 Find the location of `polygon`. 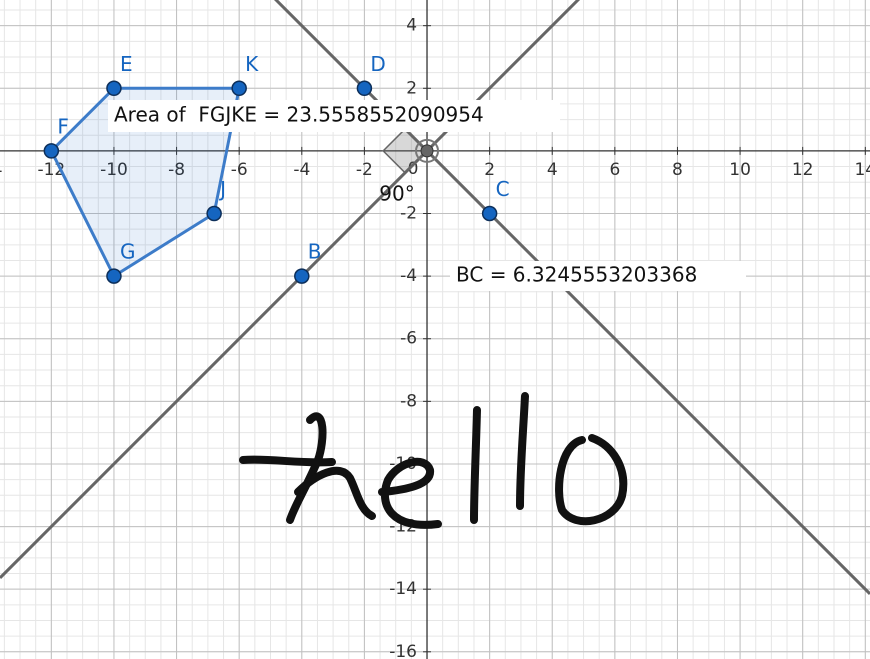

polygon is located at coordinates (145, 182).